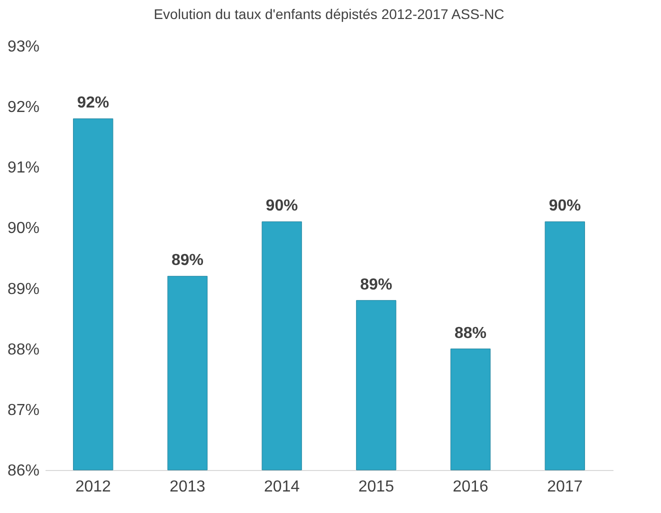 The width and height of the screenshot is (661, 513). What do you see at coordinates (282, 487) in the screenshot?
I see `x-tick-label: 2014` at bounding box center [282, 487].